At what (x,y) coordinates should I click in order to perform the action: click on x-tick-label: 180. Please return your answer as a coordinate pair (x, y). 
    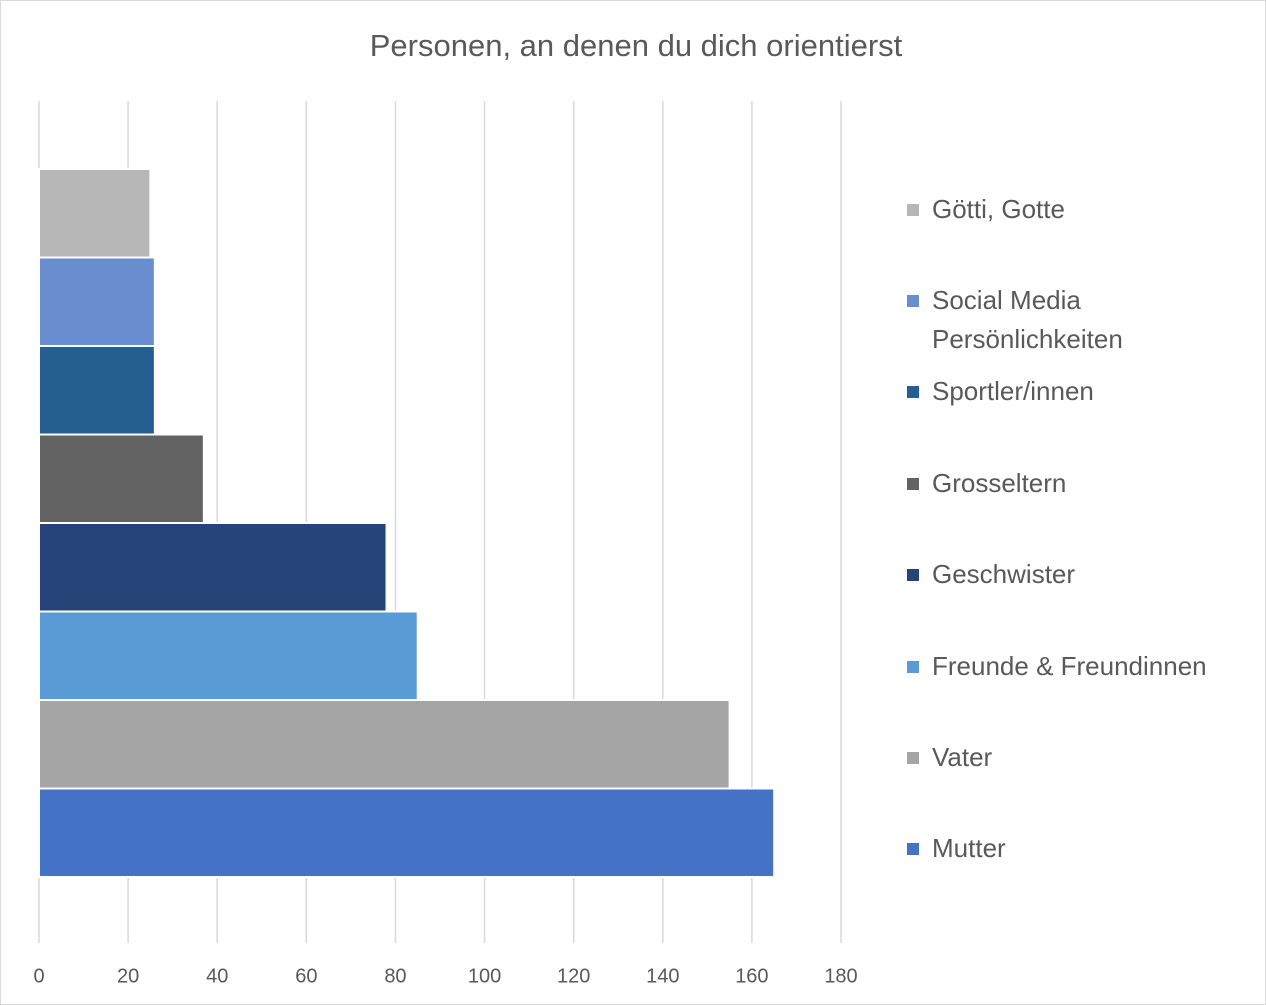
    Looking at the image, I should click on (840, 976).